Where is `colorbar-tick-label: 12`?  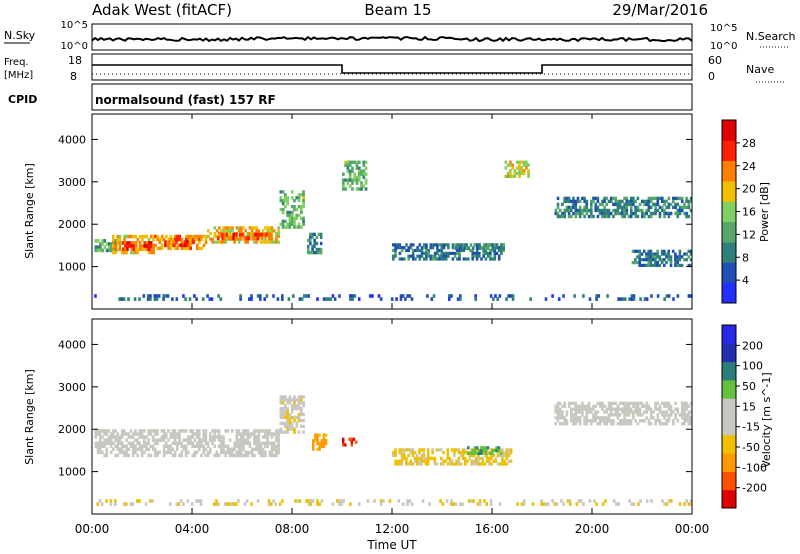
colorbar-tick-label: 12 is located at coordinates (749, 234).